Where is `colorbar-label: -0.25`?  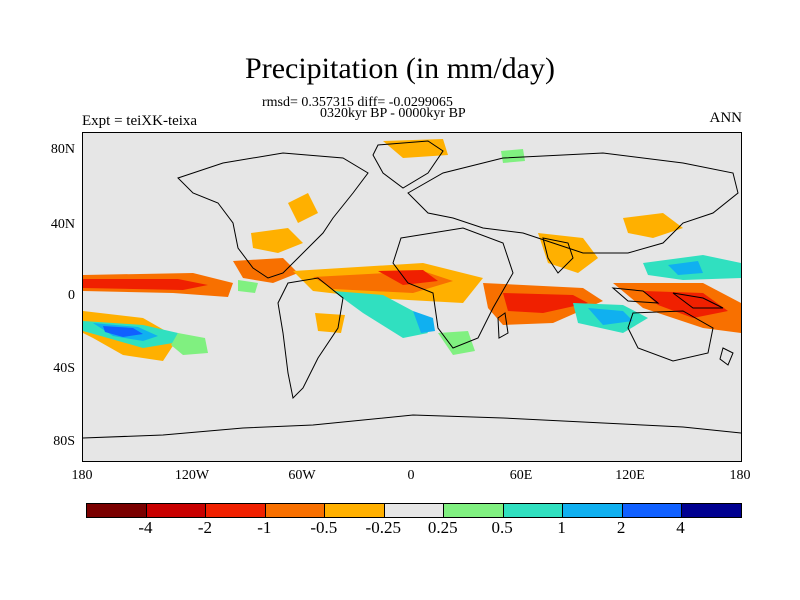 colorbar-label: -0.25 is located at coordinates (383, 527).